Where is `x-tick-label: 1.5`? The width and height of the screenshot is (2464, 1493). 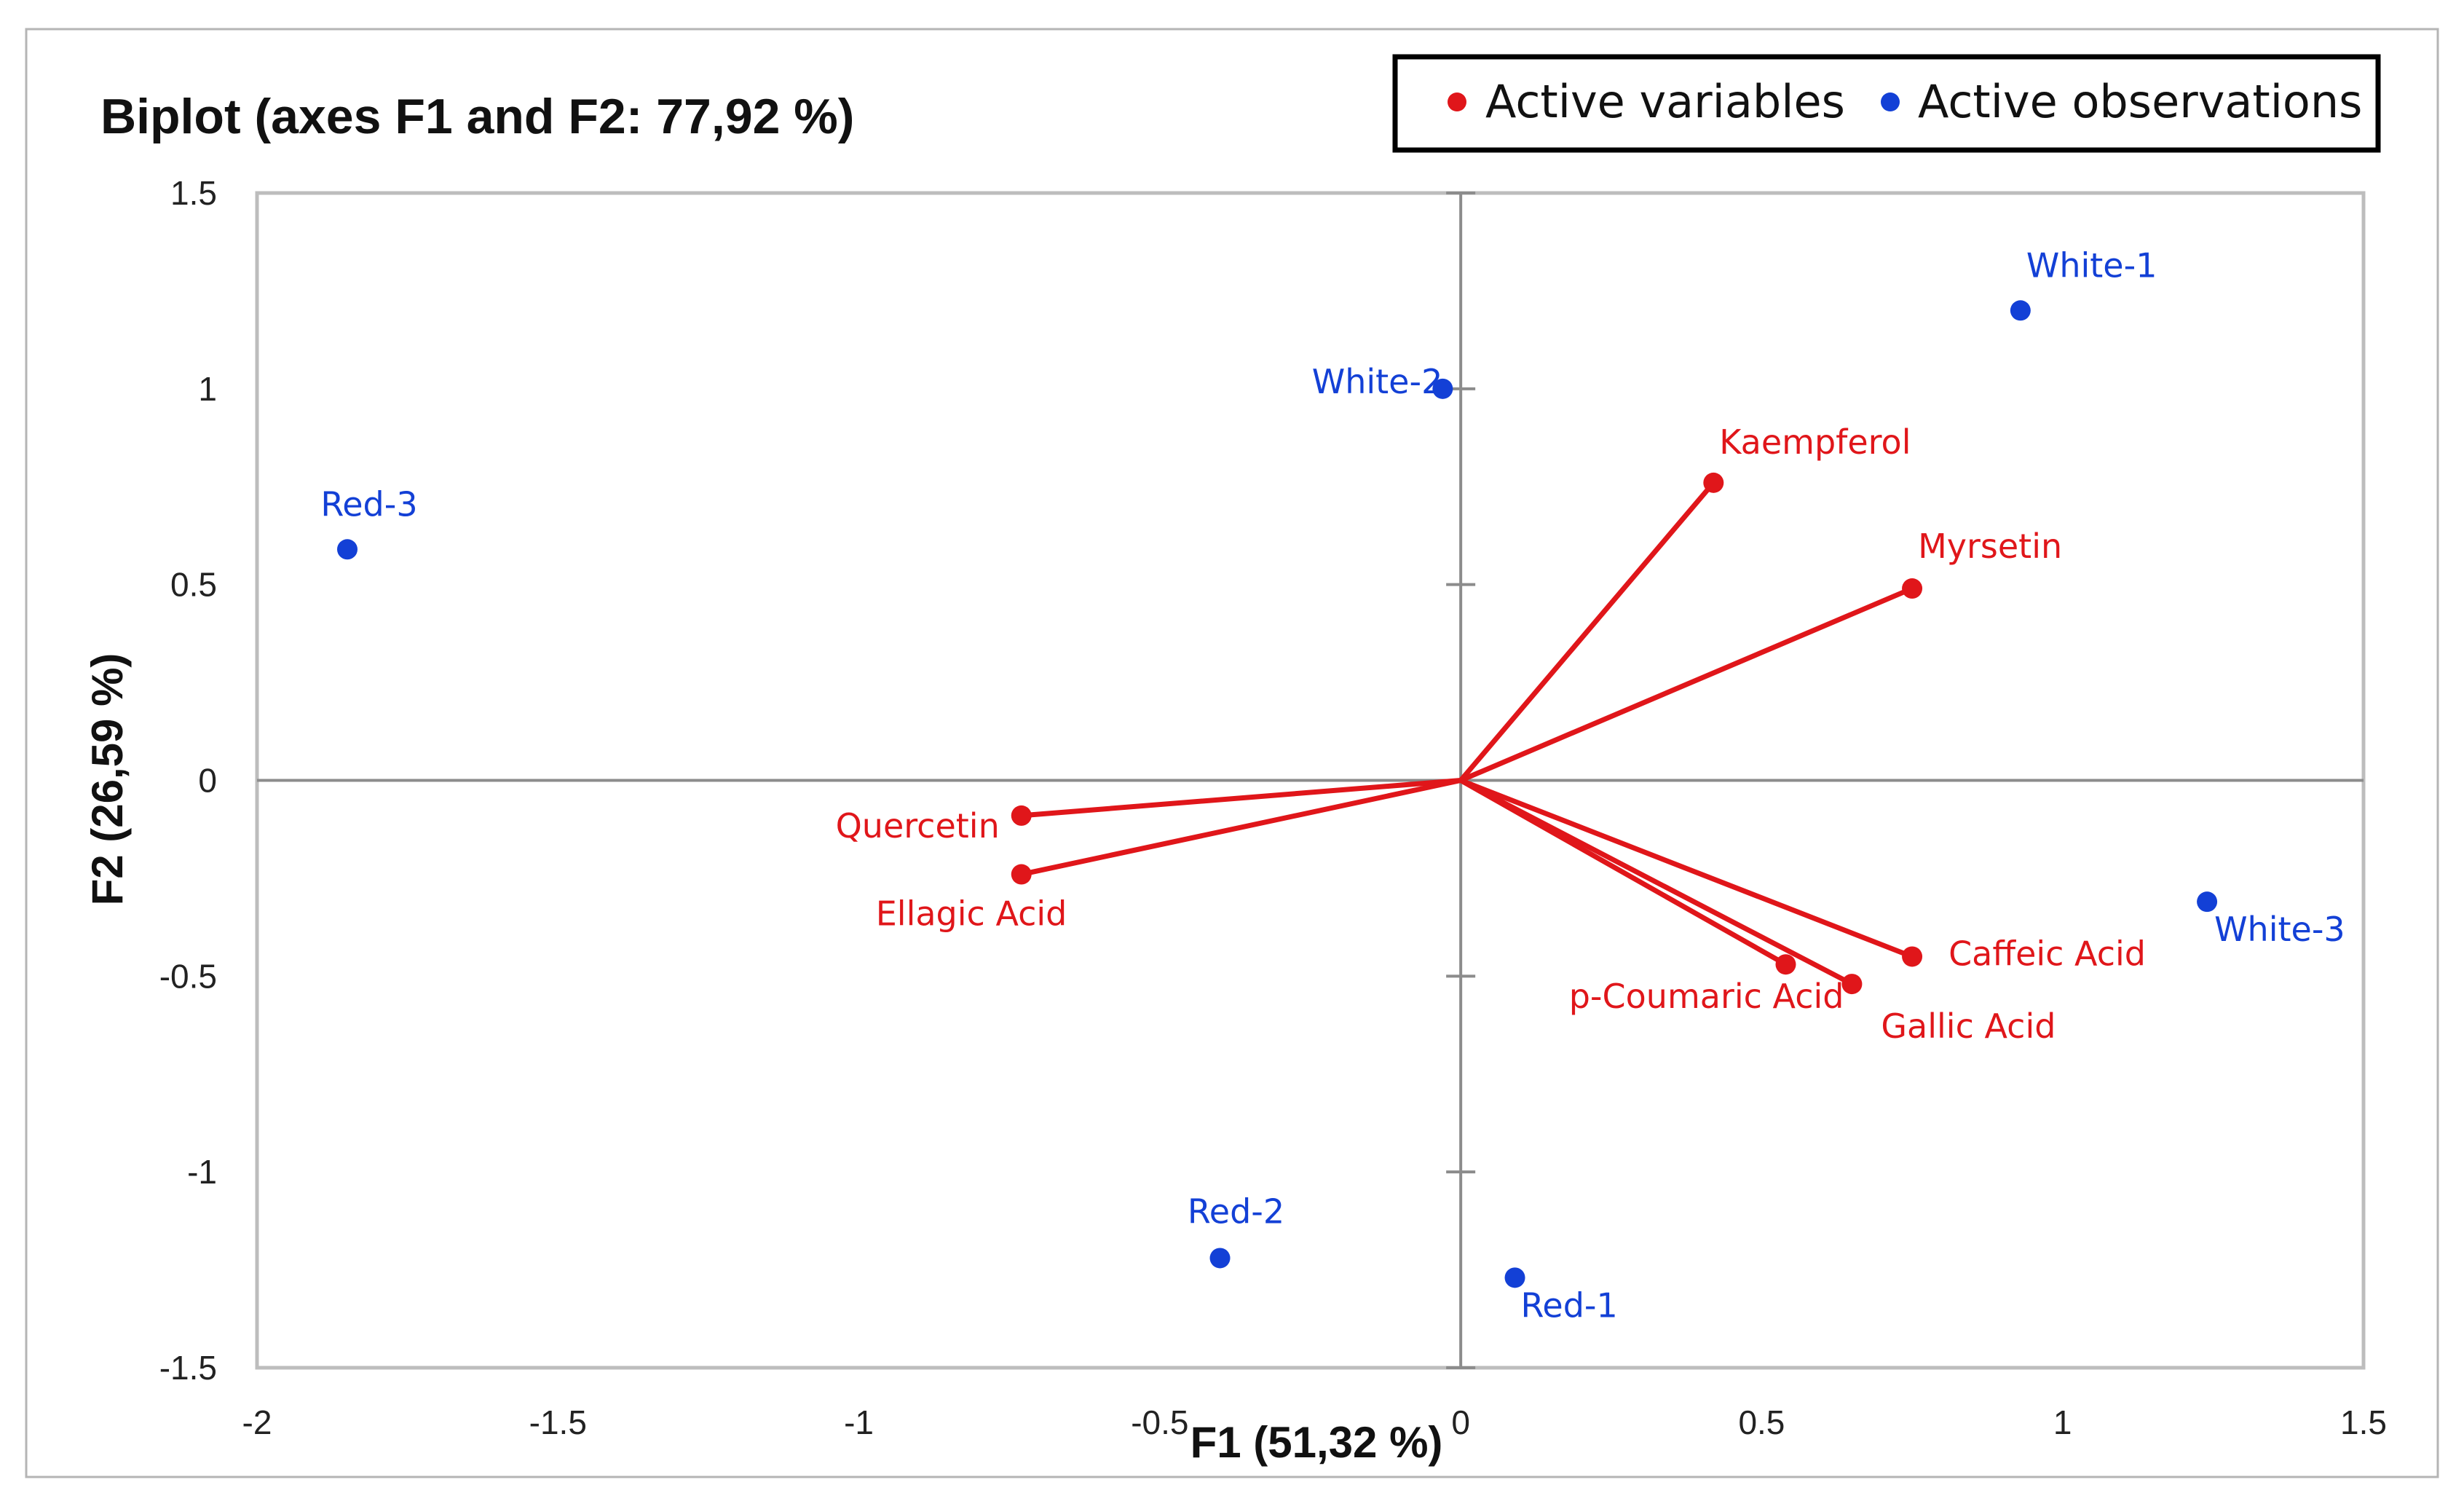 x-tick-label: 1.5 is located at coordinates (2363, 1422).